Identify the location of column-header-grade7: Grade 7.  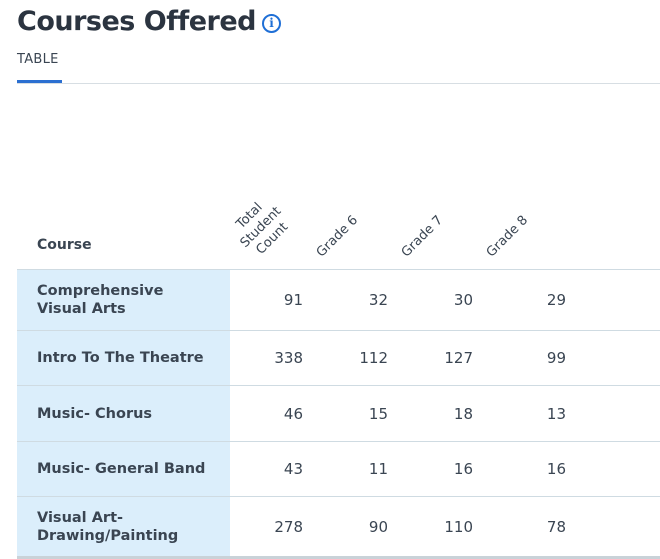
(441, 190).